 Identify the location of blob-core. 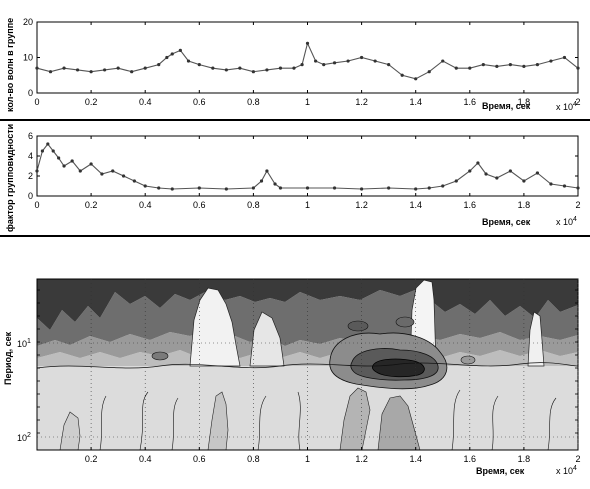
(398, 368).